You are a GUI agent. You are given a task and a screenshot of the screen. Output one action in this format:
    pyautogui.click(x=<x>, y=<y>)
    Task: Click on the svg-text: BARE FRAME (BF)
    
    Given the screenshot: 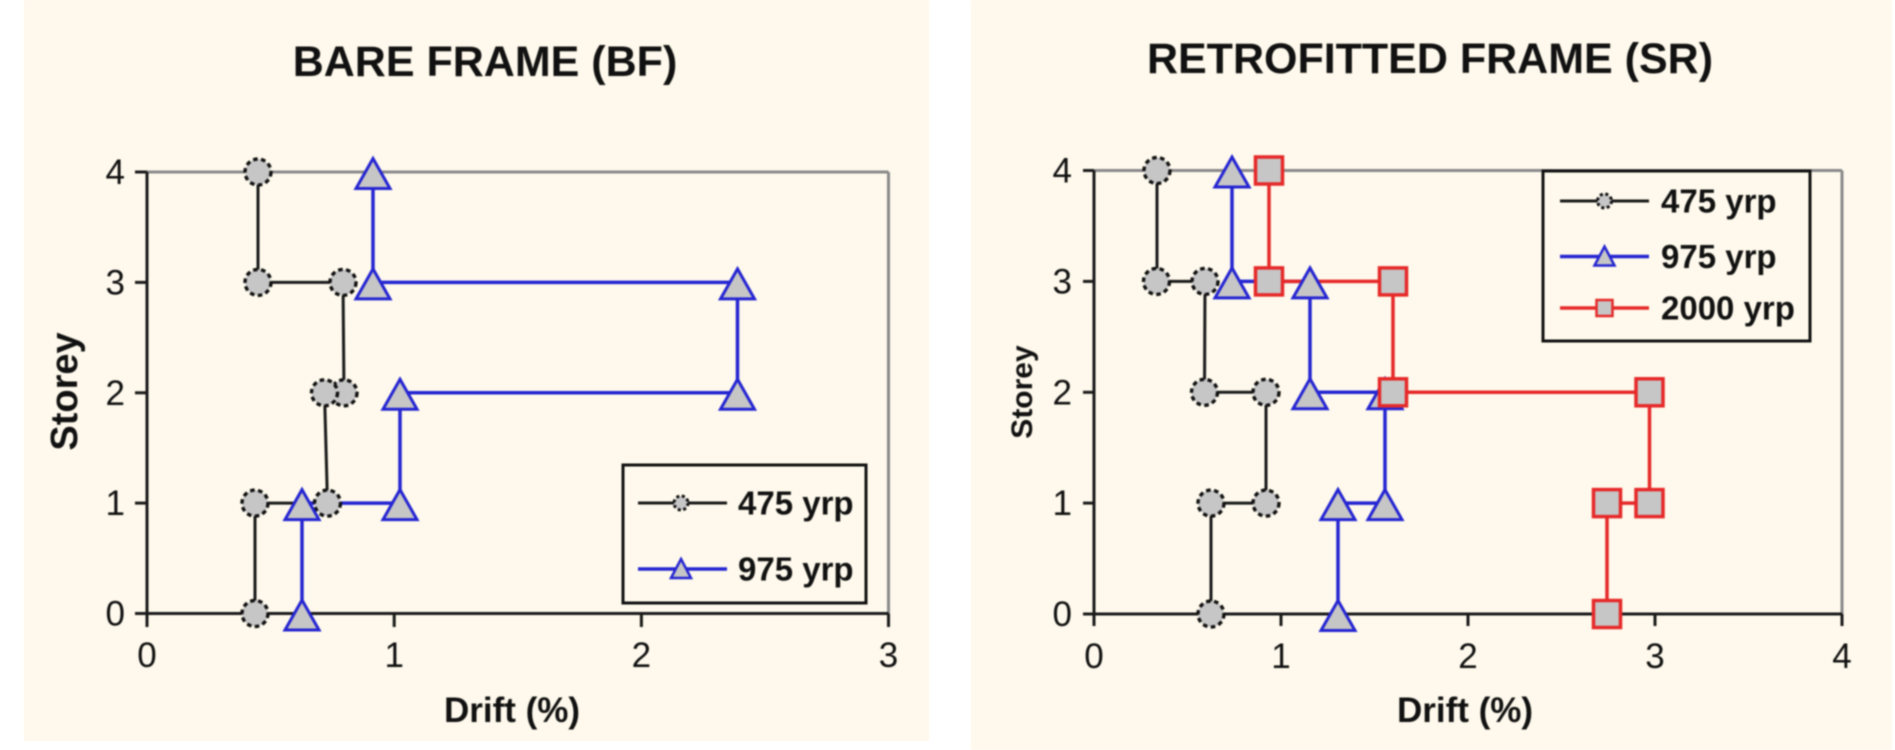 What is the action you would take?
    pyautogui.click(x=485, y=62)
    